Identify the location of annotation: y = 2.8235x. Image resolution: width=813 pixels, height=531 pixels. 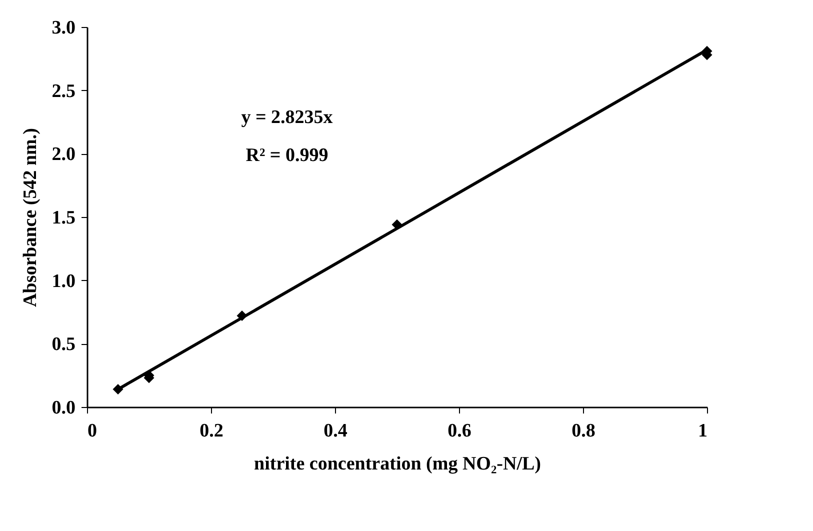
(287, 117).